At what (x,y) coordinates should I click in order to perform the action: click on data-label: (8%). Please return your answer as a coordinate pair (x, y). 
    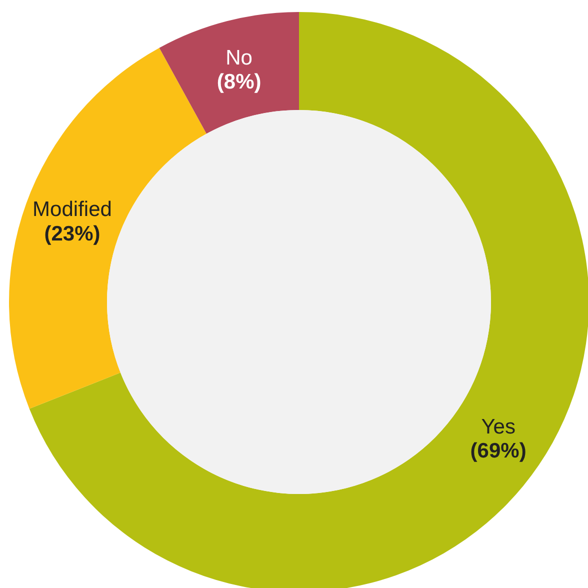
    Looking at the image, I should click on (239, 82).